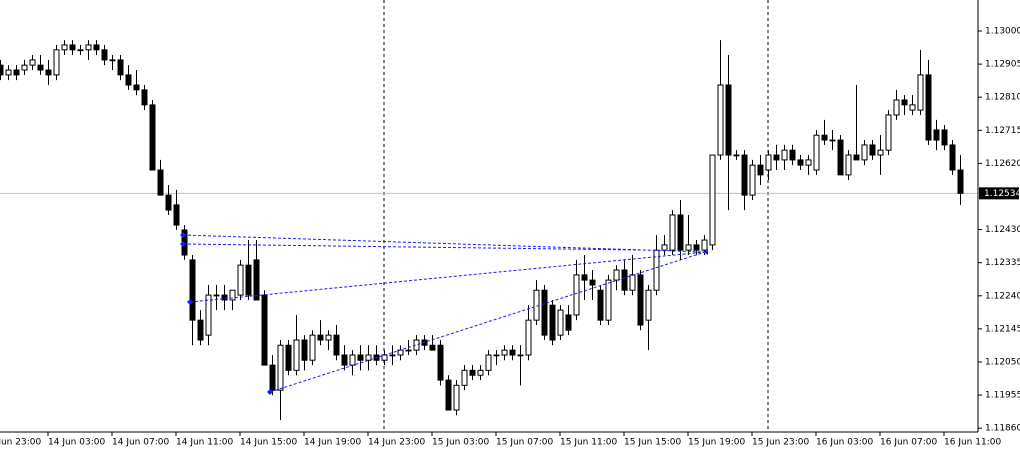  What do you see at coordinates (1002, 396) in the screenshot?
I see `y-tick-label: 1.11955` at bounding box center [1002, 396].